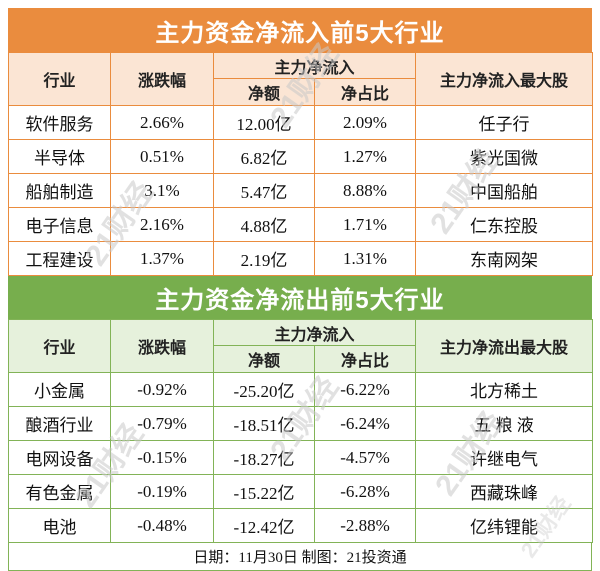 The height and width of the screenshot is (571, 600). Describe the element at coordinates (162, 491) in the screenshot. I see `change-cell: -0.19%` at that location.